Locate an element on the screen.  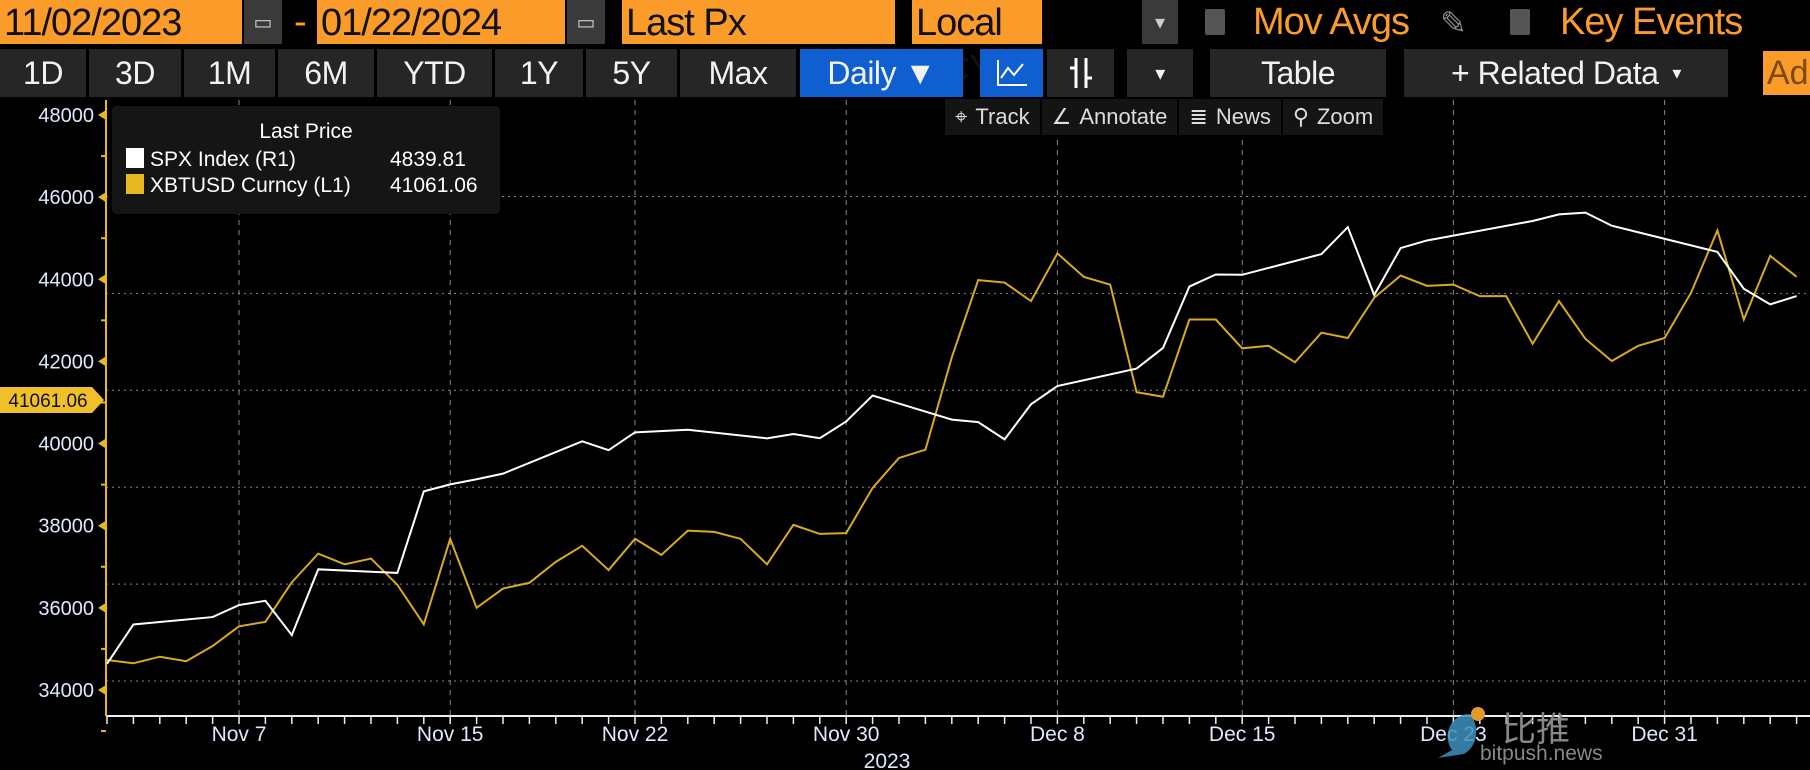
legend-item-spx: SPX Index (R1) 4839.81 is located at coordinates (313, 160).